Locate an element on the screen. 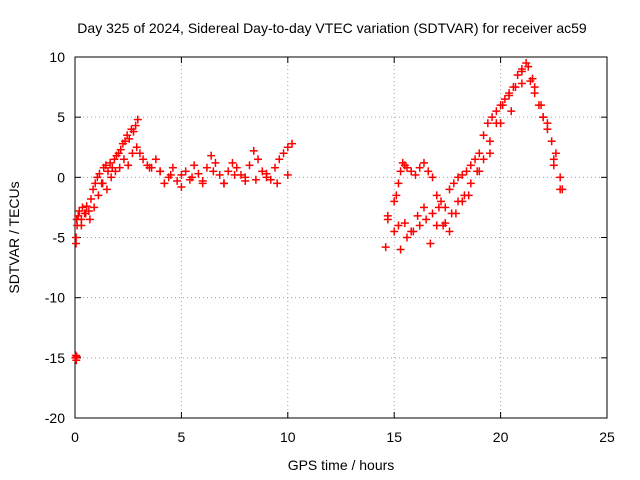  y-axis-label: SDTVAR / TECUs is located at coordinates (14, 237).